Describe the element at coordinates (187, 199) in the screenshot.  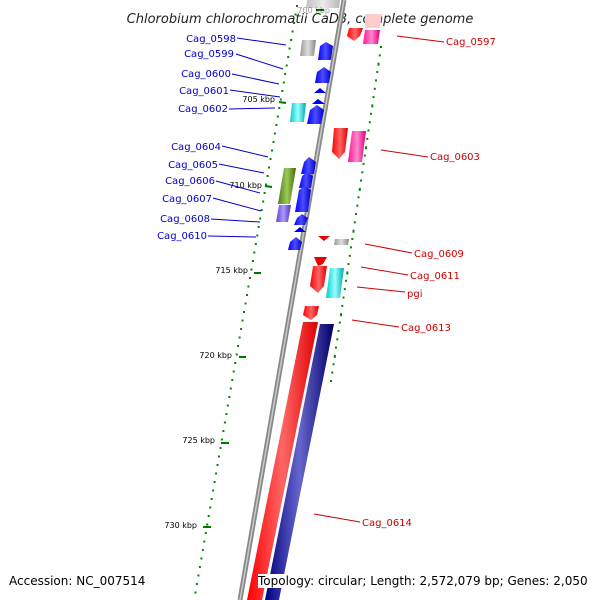
I see `label-cag-0607: Cag_0607` at that location.